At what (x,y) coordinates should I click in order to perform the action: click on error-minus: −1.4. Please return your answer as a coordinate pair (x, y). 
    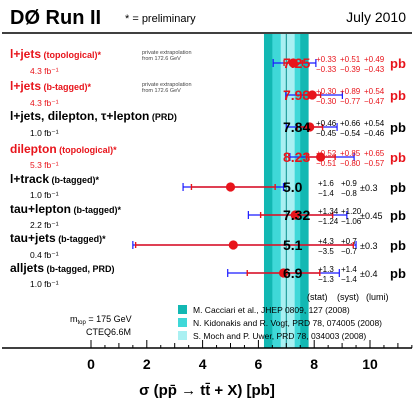
    Looking at the image, I should click on (326, 193).